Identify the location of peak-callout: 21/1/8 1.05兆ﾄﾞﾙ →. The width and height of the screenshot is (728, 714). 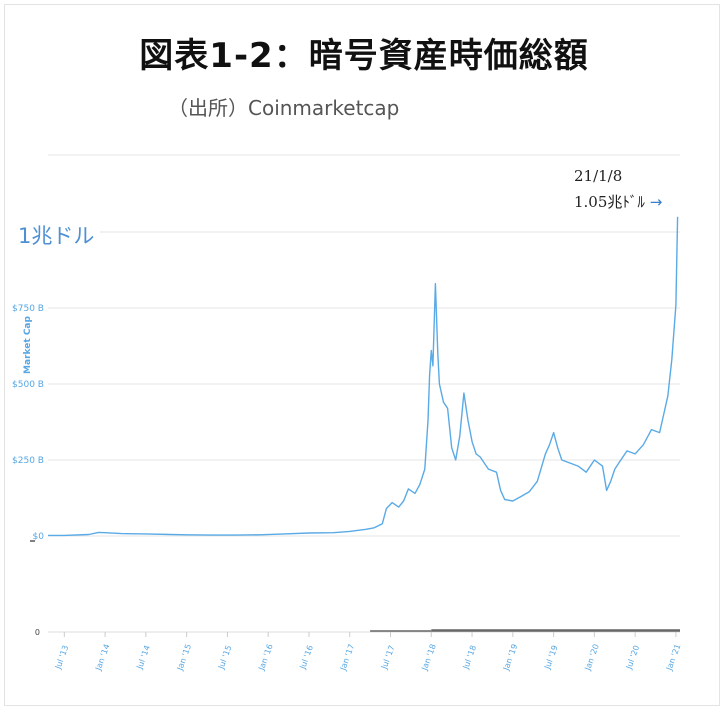
(628, 189).